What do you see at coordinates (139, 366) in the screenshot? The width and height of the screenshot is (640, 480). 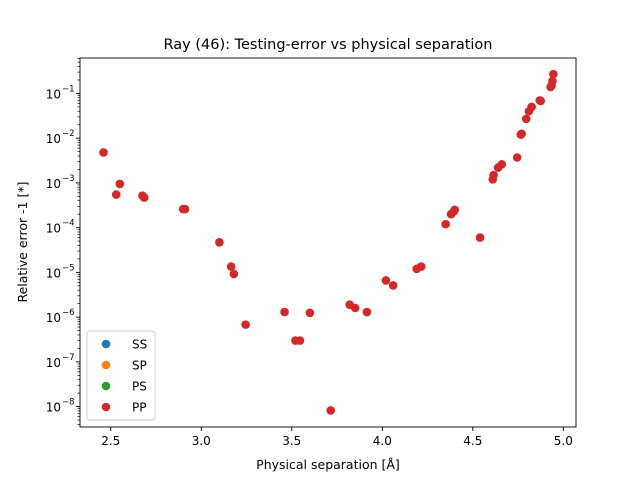 I see `legend-label: SP` at bounding box center [139, 366].